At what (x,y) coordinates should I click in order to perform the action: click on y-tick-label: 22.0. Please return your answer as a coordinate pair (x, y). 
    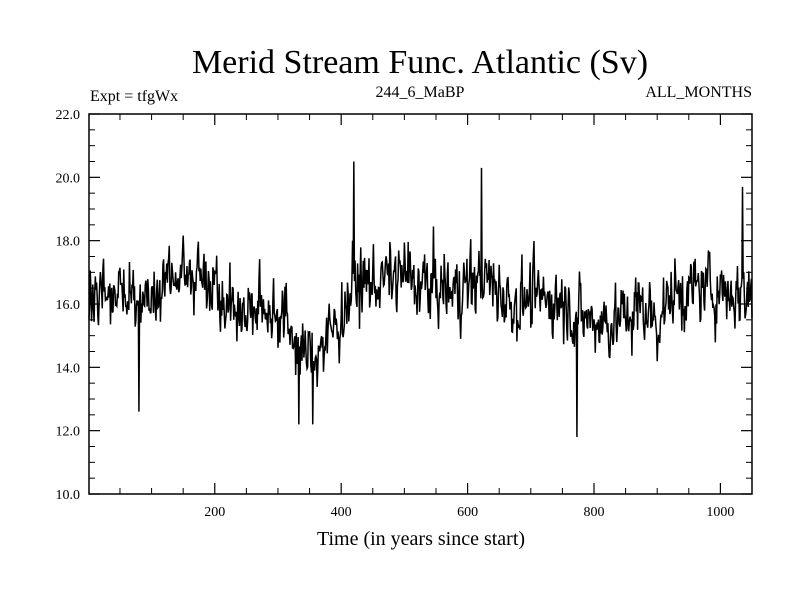
    Looking at the image, I should click on (68, 115).